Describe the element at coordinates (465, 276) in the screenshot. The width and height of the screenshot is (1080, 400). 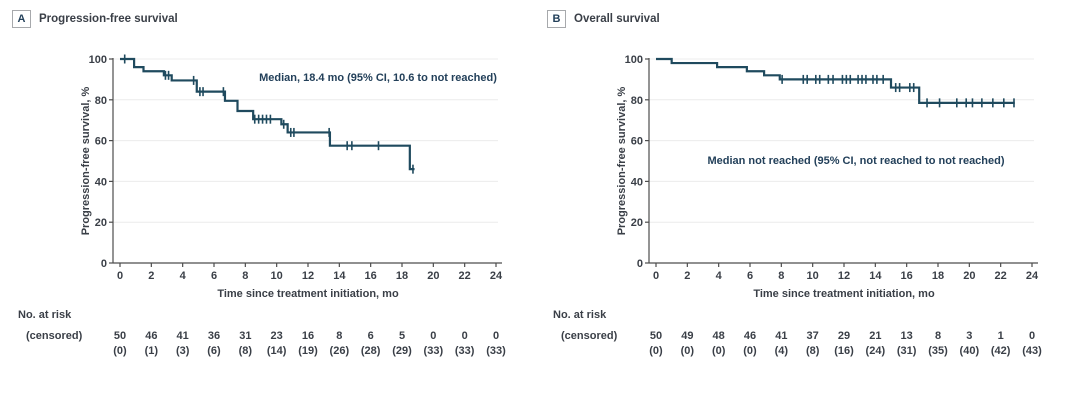
I see `panel-a-x-tick-label: 22` at that location.